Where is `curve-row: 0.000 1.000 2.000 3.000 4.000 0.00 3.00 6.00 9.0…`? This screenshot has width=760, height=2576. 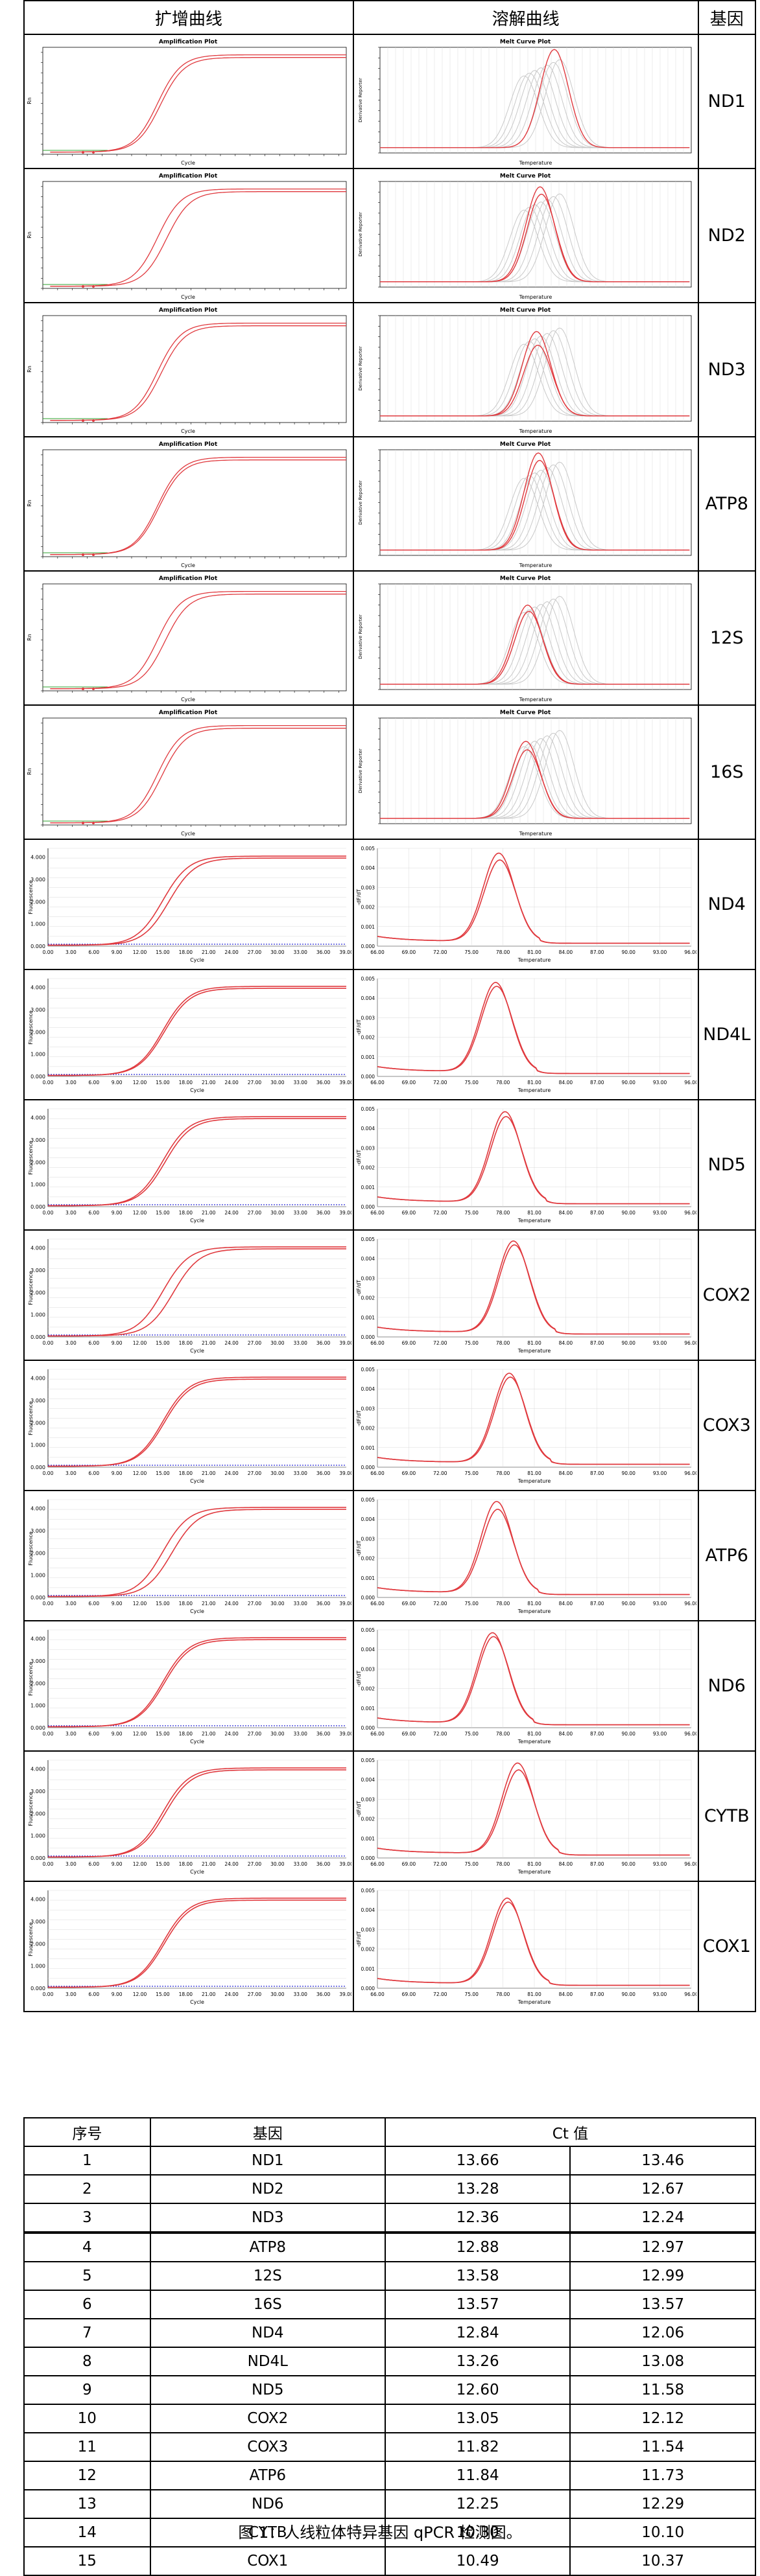 curve-row: 0.000 1.000 2.000 3.000 4.000 0.00 3.00 6.00 9.0… is located at coordinates (390, 1426).